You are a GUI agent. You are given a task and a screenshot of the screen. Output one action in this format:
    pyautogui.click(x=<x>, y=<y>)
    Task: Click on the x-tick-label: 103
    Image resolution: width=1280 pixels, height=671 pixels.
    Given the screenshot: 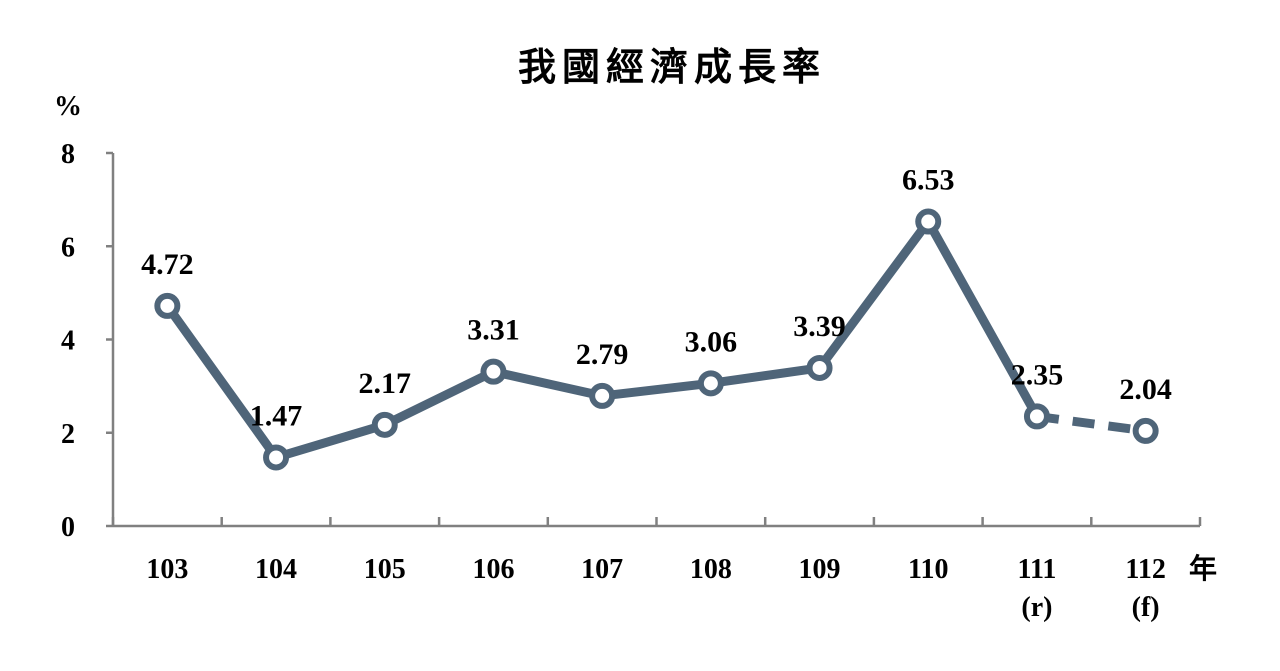 What is the action you would take?
    pyautogui.click(x=167, y=569)
    